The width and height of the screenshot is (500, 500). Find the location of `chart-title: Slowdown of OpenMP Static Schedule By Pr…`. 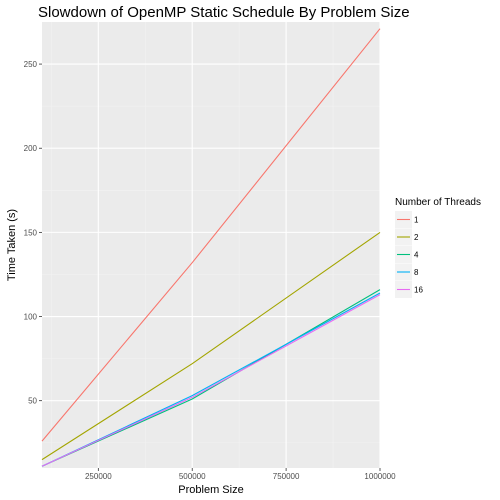

chart-title: Slowdown of OpenMP Static Schedule By Pr… is located at coordinates (224, 12).